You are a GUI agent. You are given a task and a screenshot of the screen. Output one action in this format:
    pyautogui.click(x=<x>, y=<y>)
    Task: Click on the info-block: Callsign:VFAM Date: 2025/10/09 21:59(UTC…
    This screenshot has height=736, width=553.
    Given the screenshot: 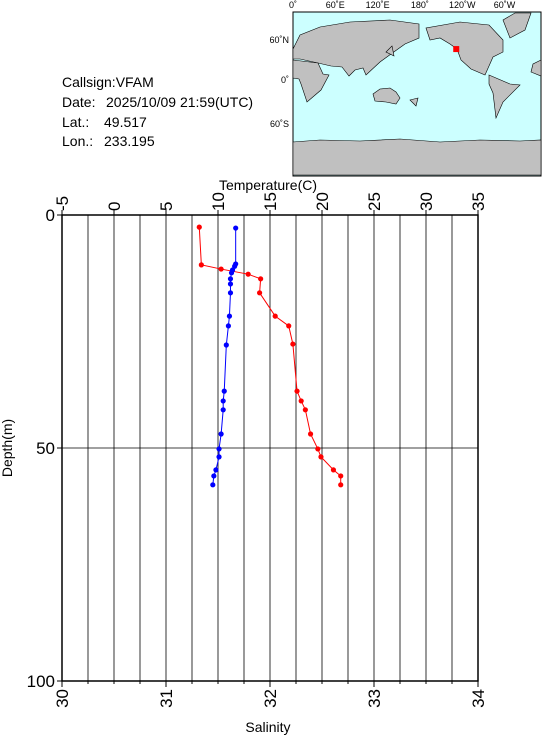 What is the action you would take?
    pyautogui.click(x=157, y=111)
    